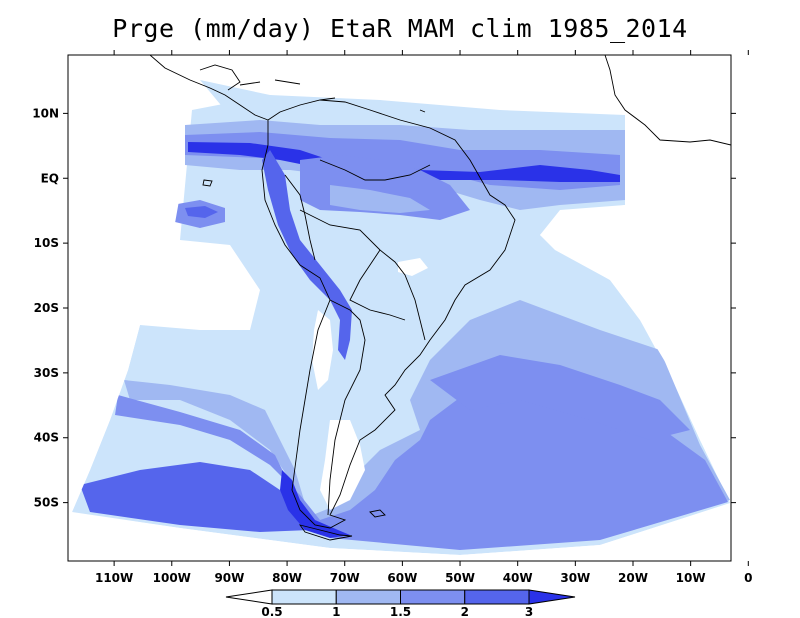 This screenshot has width=800, height=618. What do you see at coordinates (104, 418) in the screenshot?
I see `outside-domain-left` at bounding box center [104, 418].